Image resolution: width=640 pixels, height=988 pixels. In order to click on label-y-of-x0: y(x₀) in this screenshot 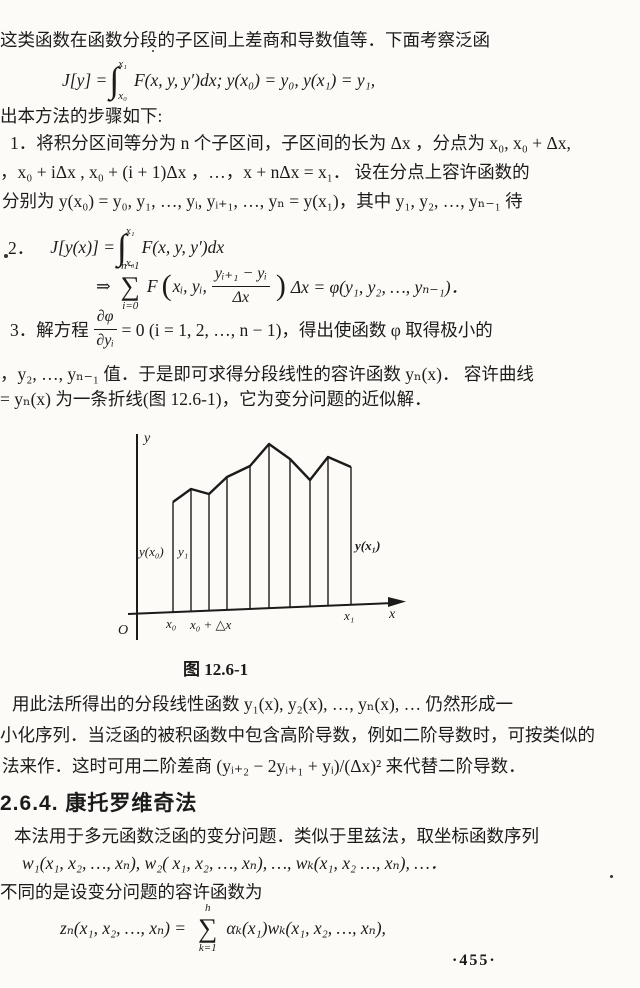, I will do `click(150, 551)`.